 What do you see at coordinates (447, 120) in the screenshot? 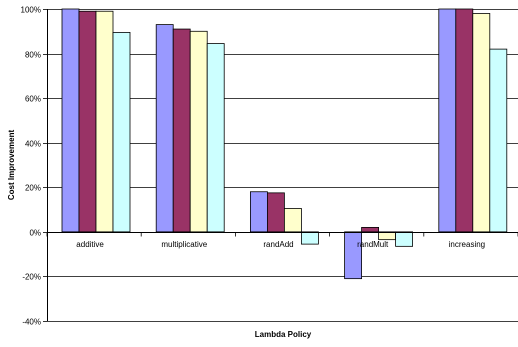
I see `bar-increasing-s1` at bounding box center [447, 120].